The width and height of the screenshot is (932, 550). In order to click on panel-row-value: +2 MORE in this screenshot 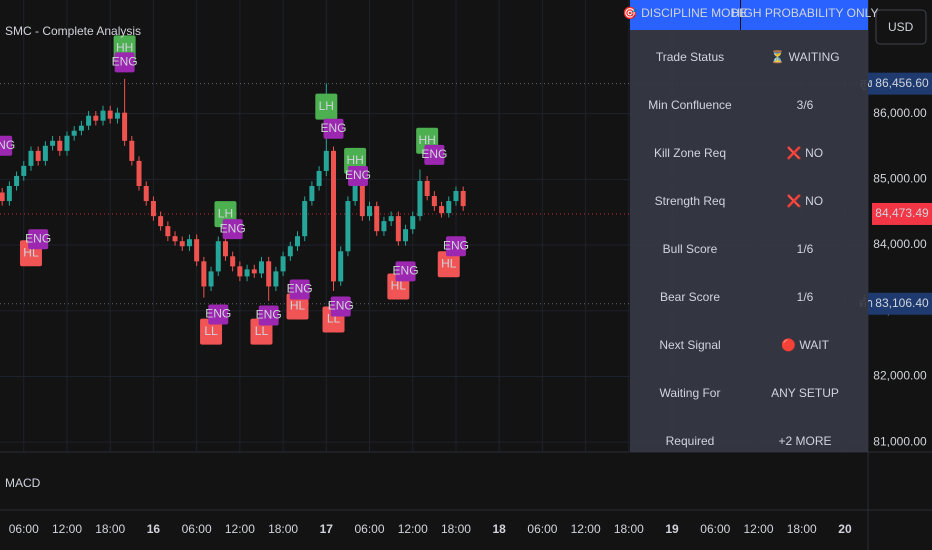, I will do `click(804, 441)`.